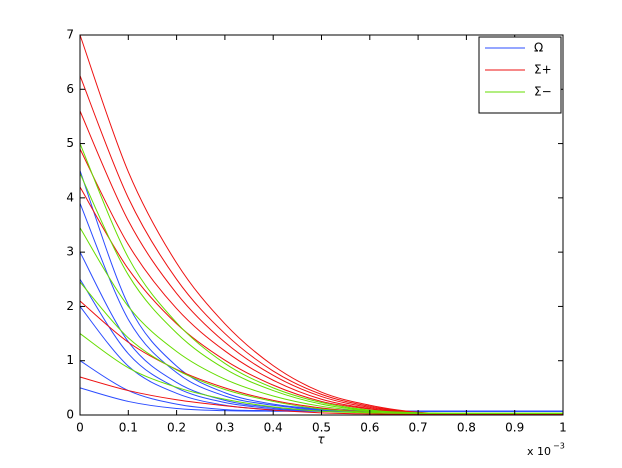  Describe the element at coordinates (543, 70) in the screenshot. I see `legend-label: Σ+` at that location.